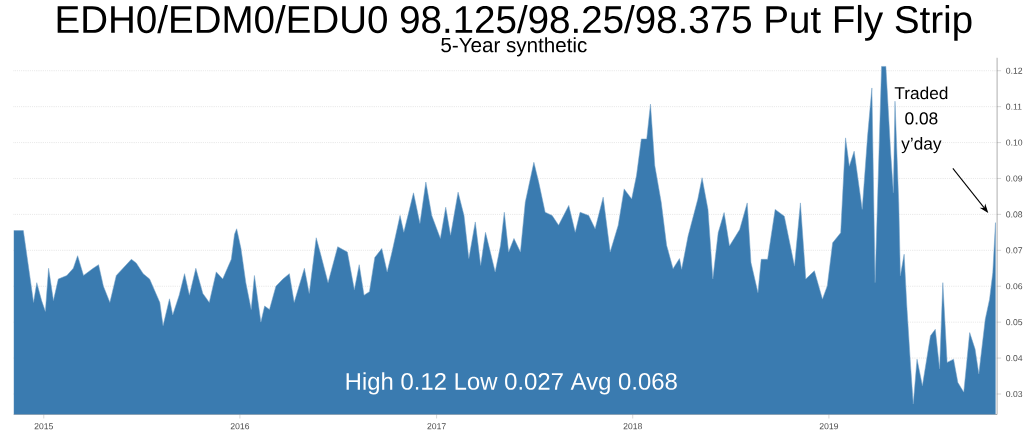  Describe the element at coordinates (1014, 178) in the screenshot. I see `y-tick-label: 0.09` at that location.